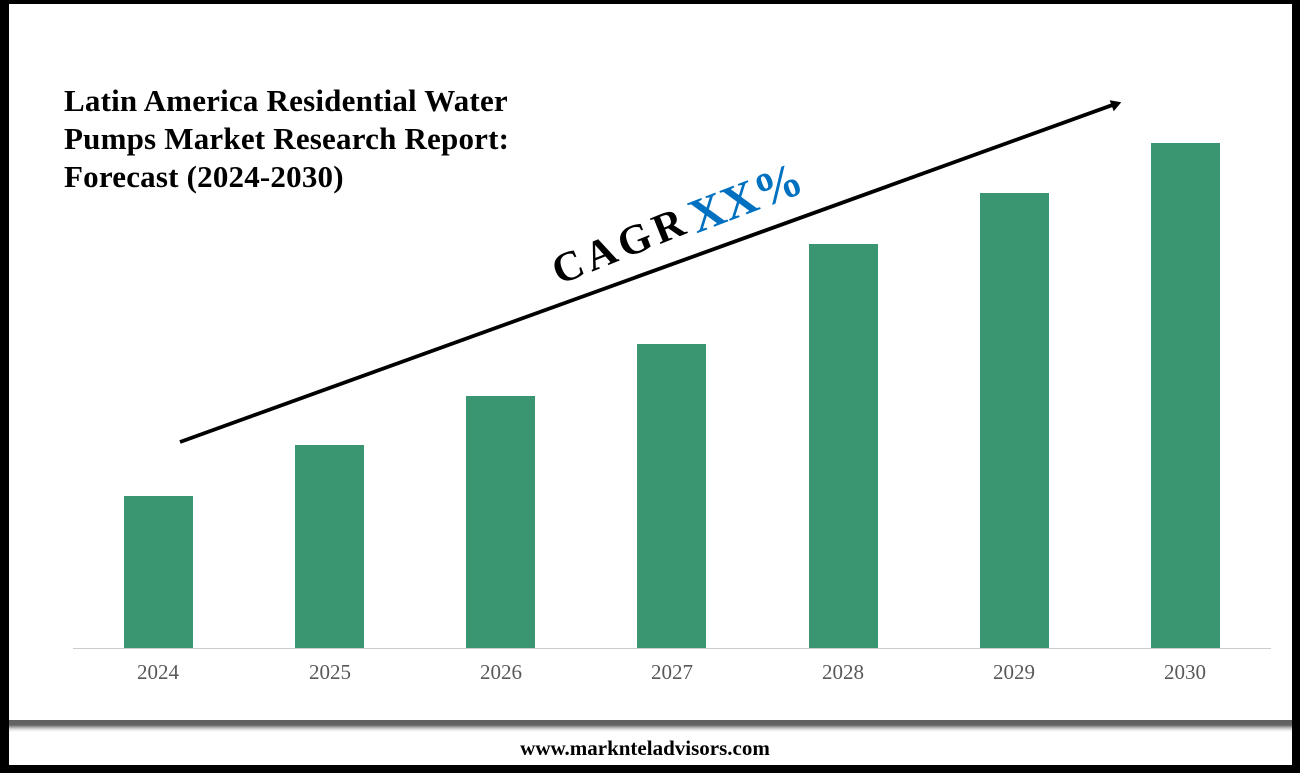 The image size is (1300, 773). Describe the element at coordinates (621, 246) in the screenshot. I see `svg-text: CAGR` at that location.